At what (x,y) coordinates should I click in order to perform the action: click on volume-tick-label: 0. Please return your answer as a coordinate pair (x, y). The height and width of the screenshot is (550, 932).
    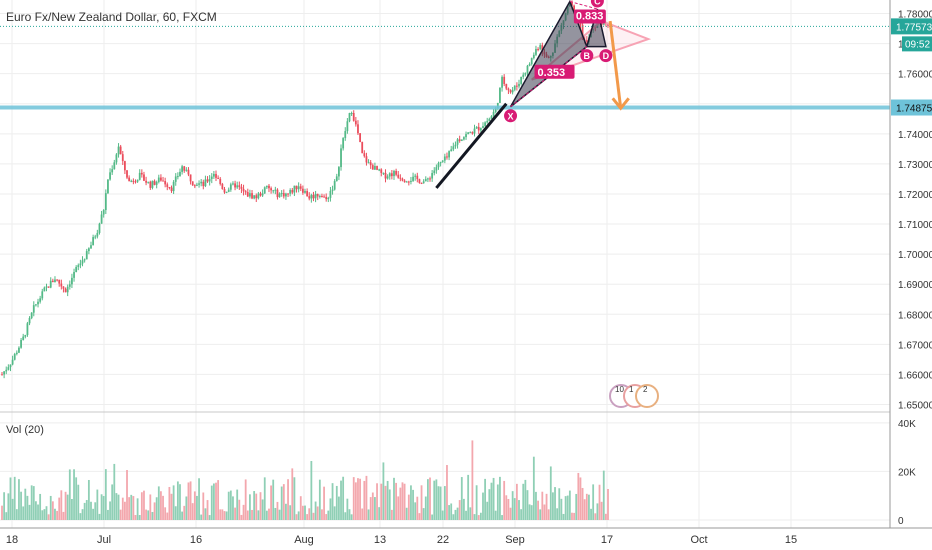
    Looking at the image, I should click on (901, 521).